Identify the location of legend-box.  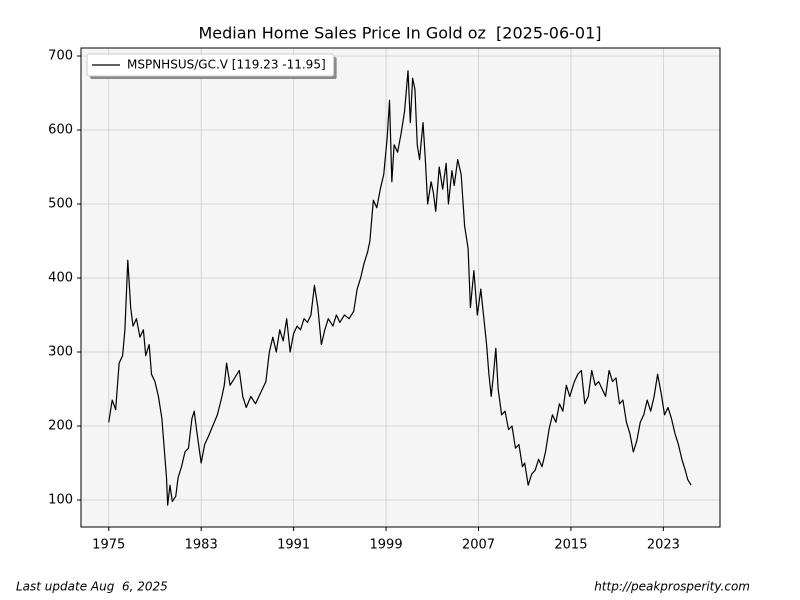
(210, 65).